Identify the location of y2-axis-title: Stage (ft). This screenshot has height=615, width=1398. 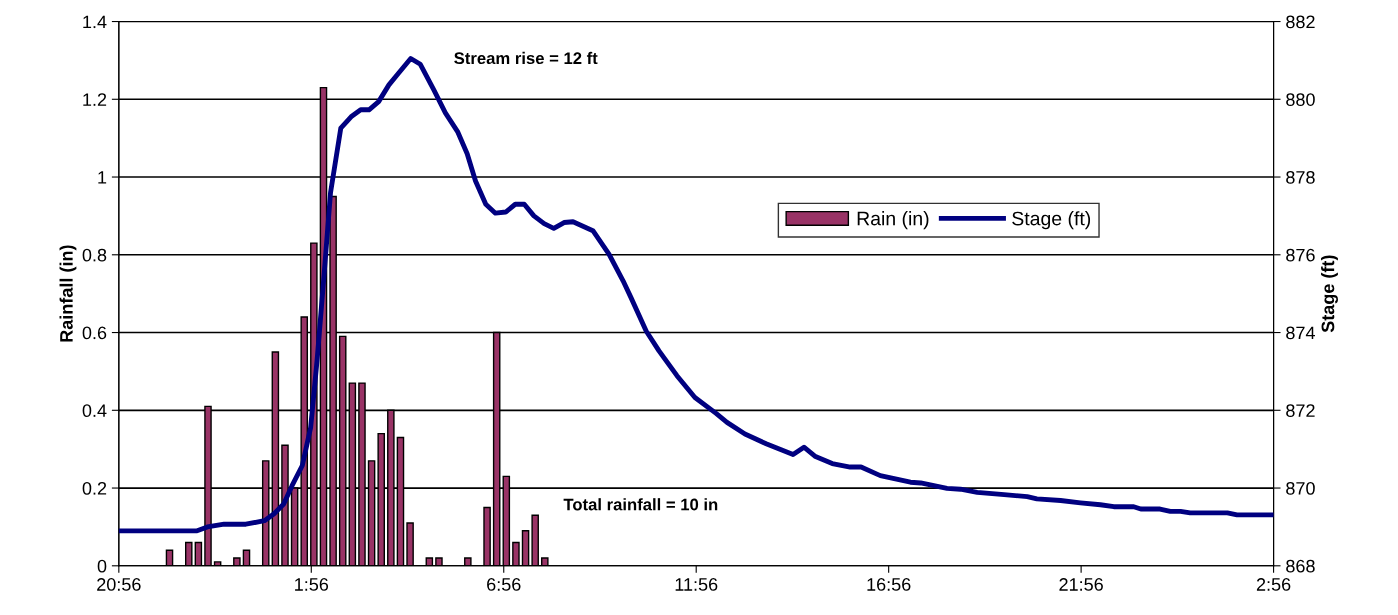
(1329, 294).